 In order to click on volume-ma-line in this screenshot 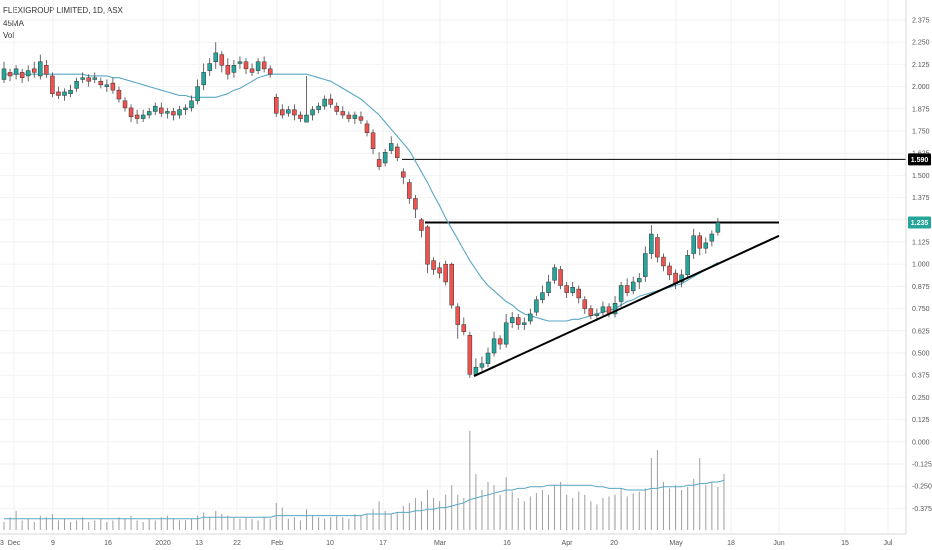, I will do `click(364, 499)`.